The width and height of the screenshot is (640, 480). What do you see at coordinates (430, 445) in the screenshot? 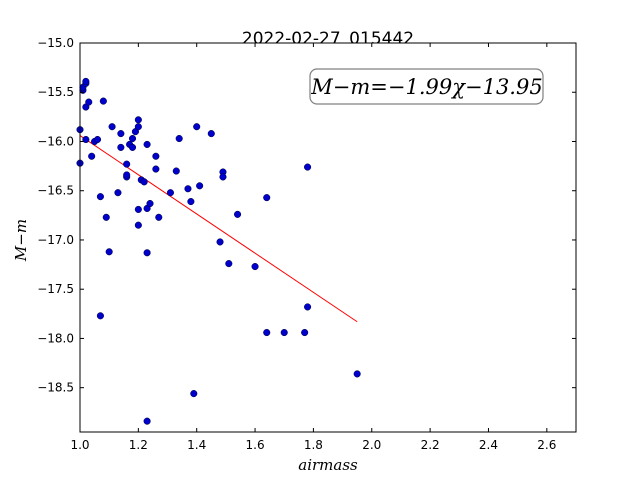
I see `x-tick-label: 2.2` at bounding box center [430, 445].